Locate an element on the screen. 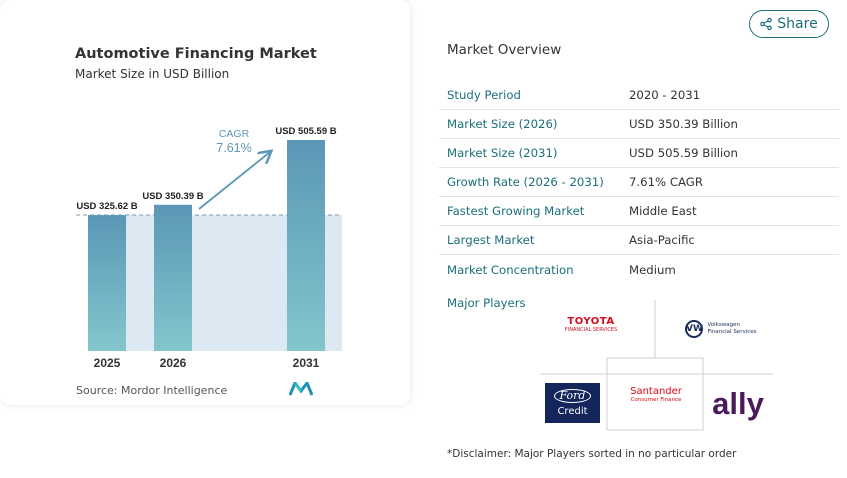 This screenshot has height=478, width=847. overview-row: Market Concentration Medium is located at coordinates (639, 269).